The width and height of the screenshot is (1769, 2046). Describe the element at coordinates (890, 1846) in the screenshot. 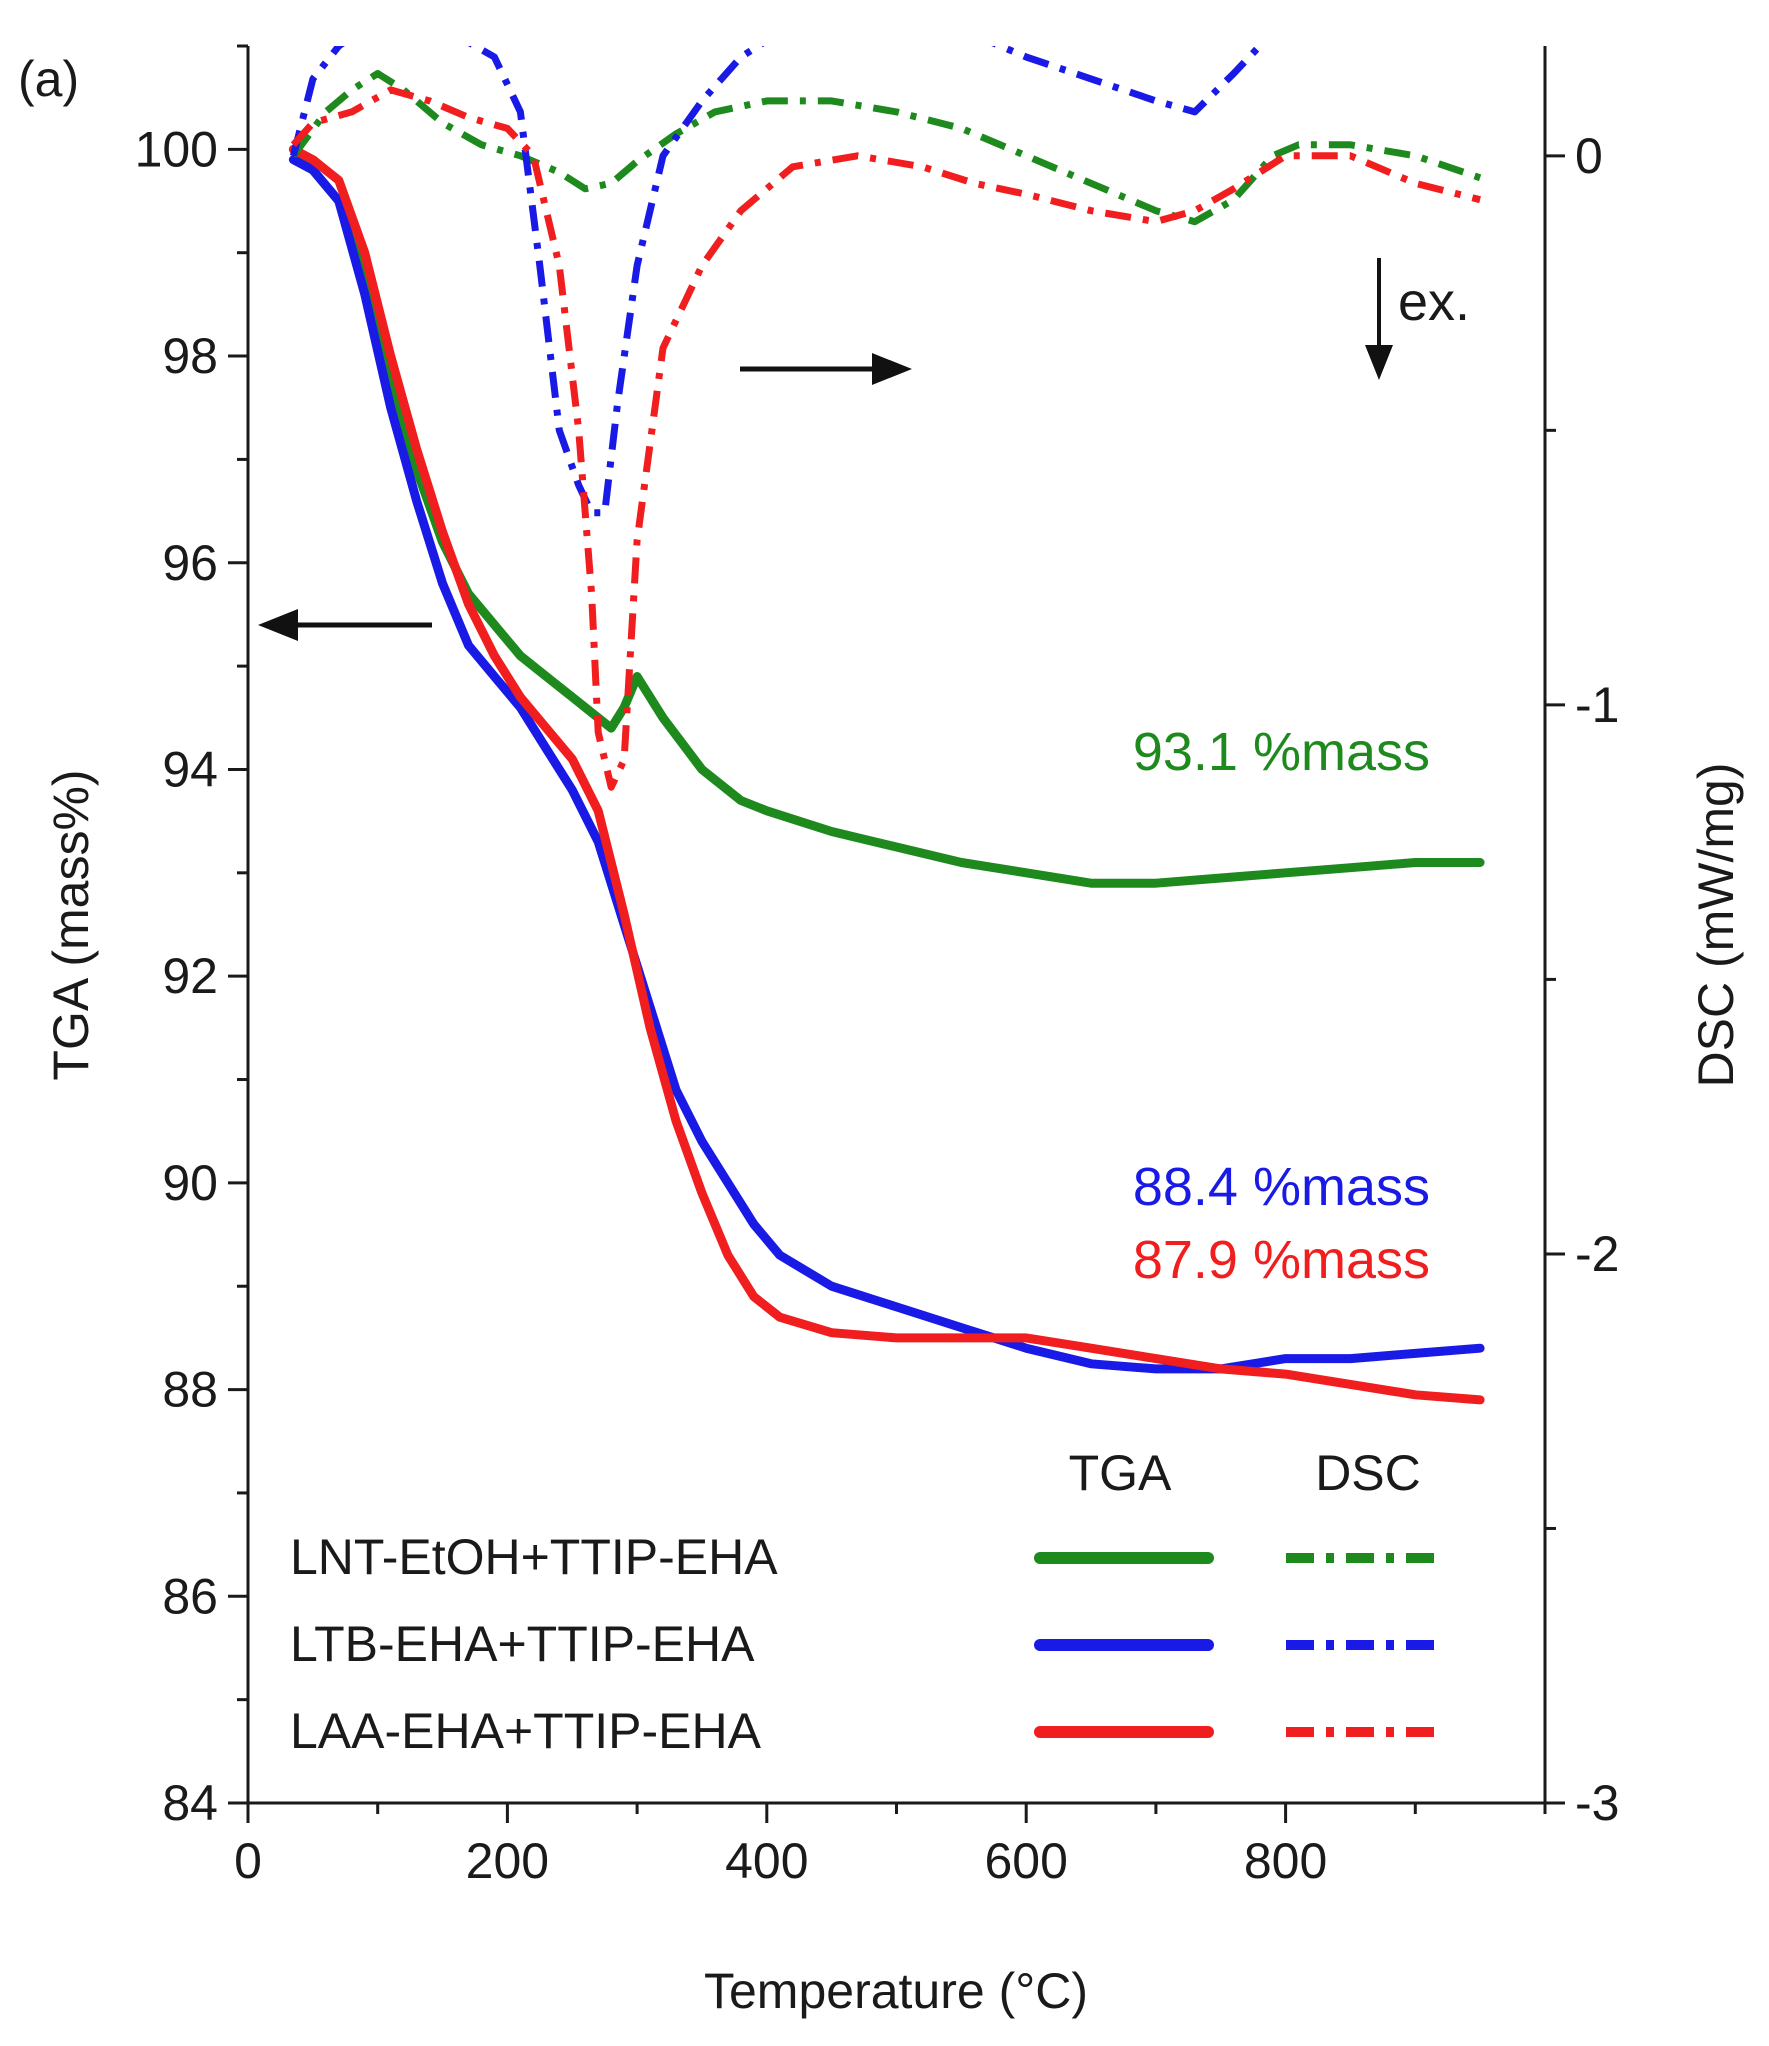

I see `x-axis-ticks: 0 200 400 600 800` at that location.